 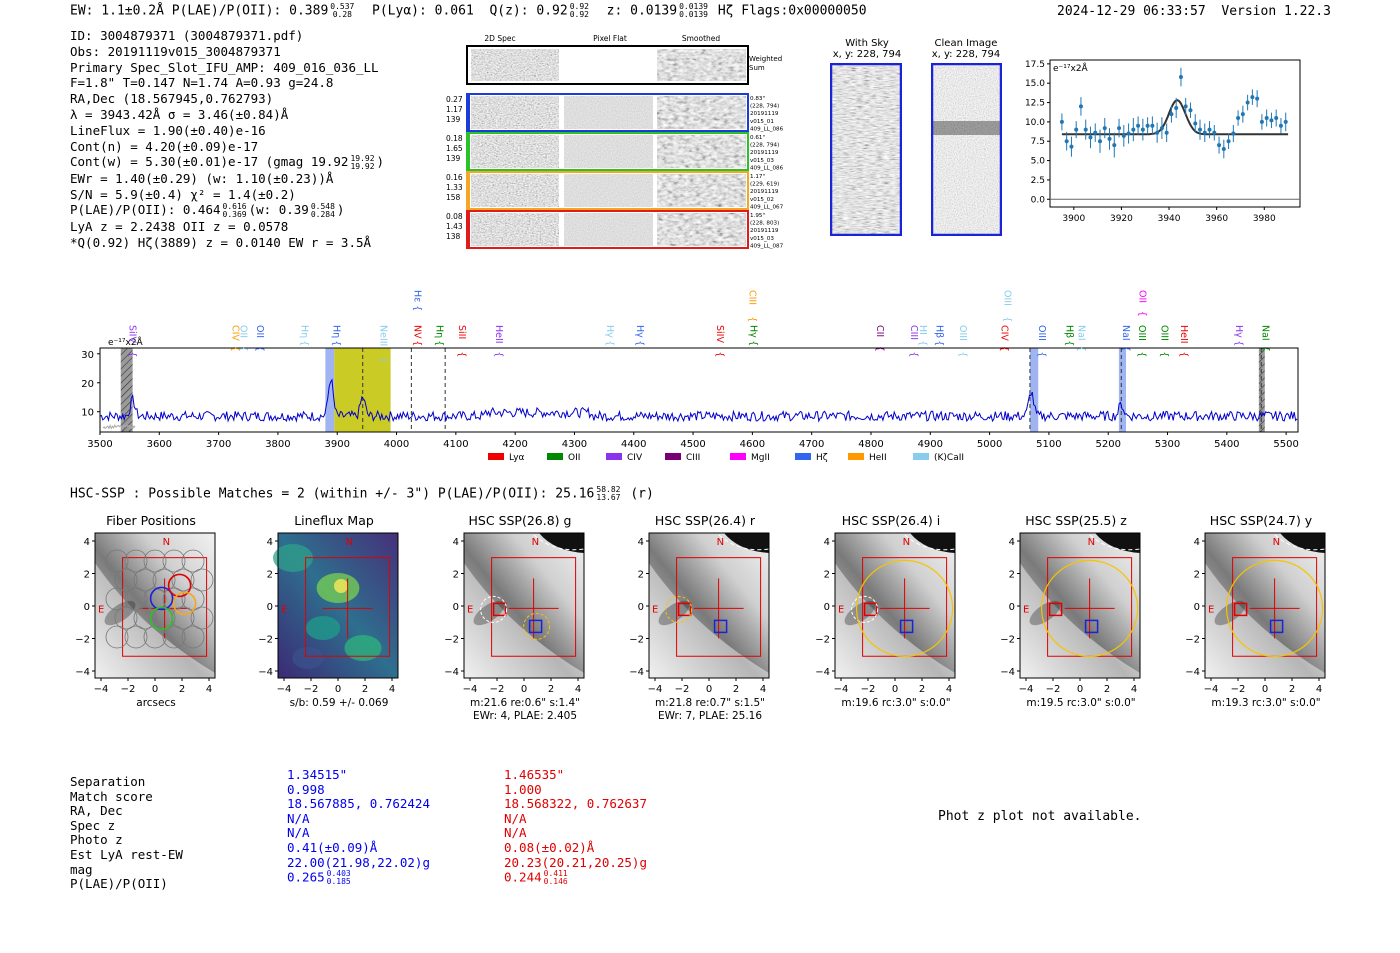 I want to click on spec2d-row-0-stat-2: 139, so click(x=453, y=119).